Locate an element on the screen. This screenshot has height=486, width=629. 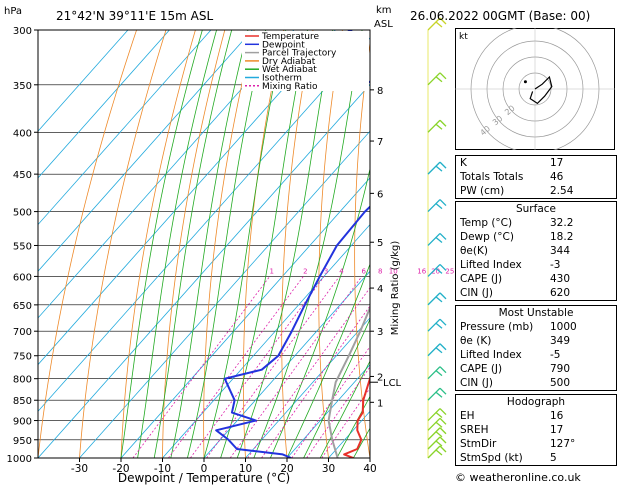
mixing-ratio-label: 3 is located at coordinates (326, 271).